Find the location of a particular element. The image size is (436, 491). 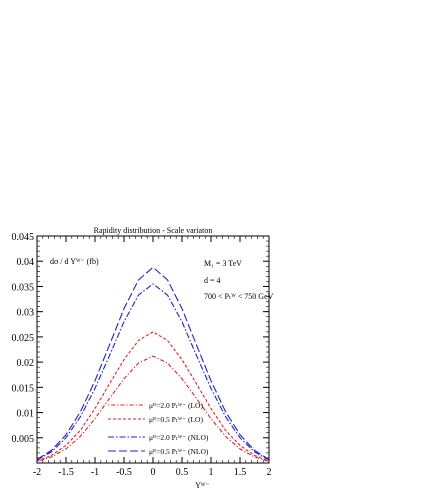

y-tick-label: 0.035 is located at coordinates (23, 287).